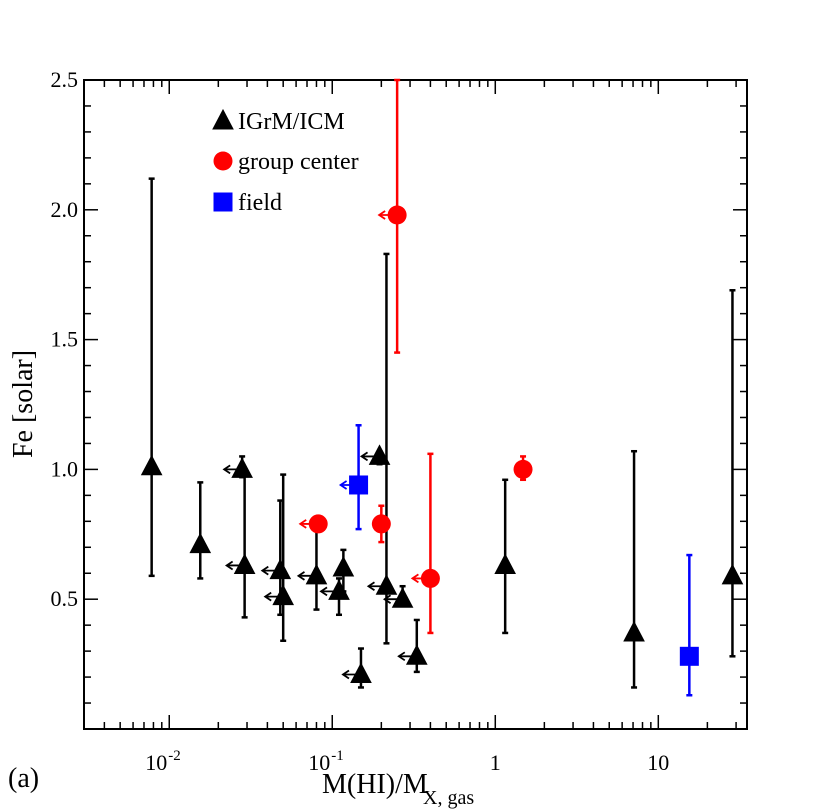 Image resolution: width=830 pixels, height=810 pixels. What do you see at coordinates (65, 468) in the screenshot?
I see `y-tick-label: 1.0` at bounding box center [65, 468].